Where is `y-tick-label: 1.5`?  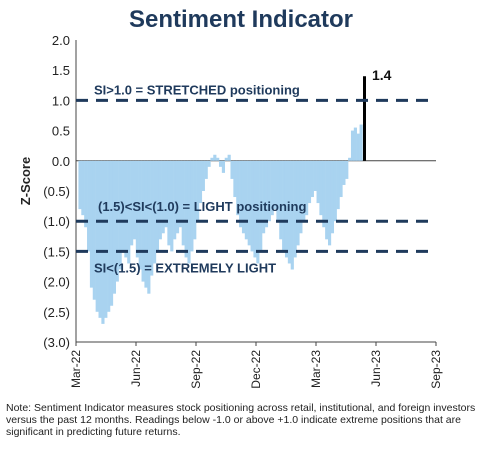 y-tick-label: 1.5 is located at coordinates (61, 70).